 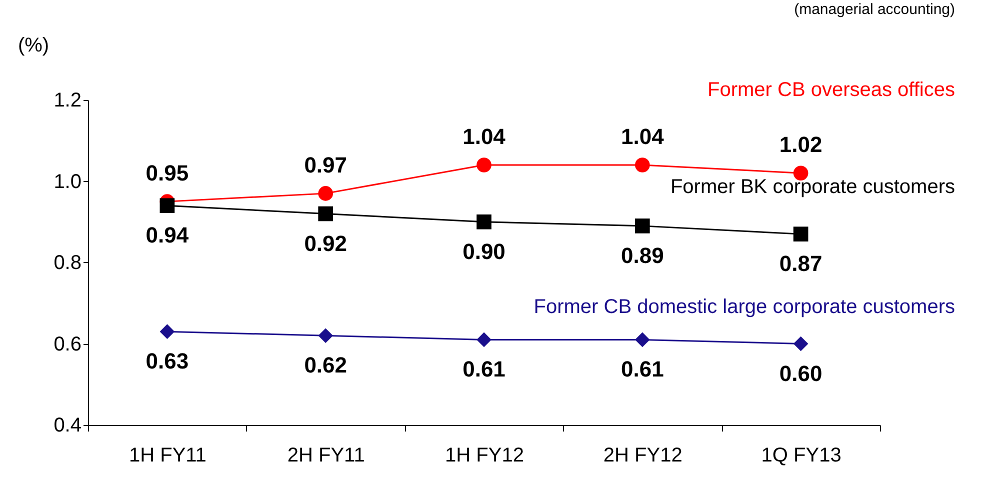 What do you see at coordinates (801, 455) in the screenshot?
I see `x-tick-label: 1Q FY13` at bounding box center [801, 455].